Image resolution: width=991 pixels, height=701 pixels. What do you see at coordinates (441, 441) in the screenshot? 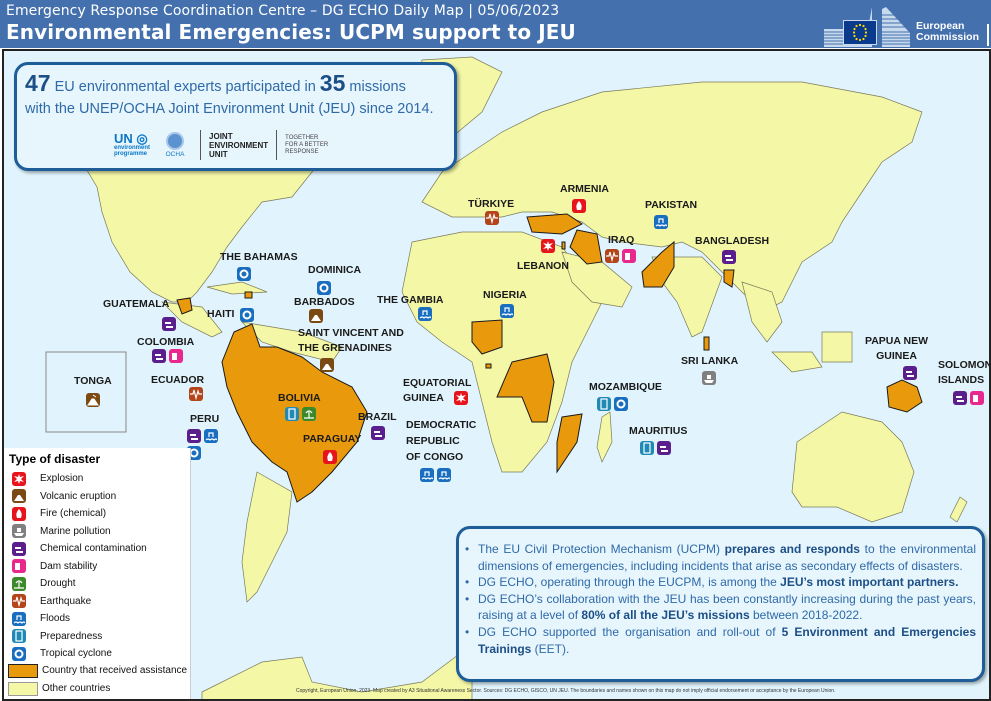
I see `label-drc: DEMOCRATIC REPUBLIC OF CONGO` at bounding box center [441, 441].